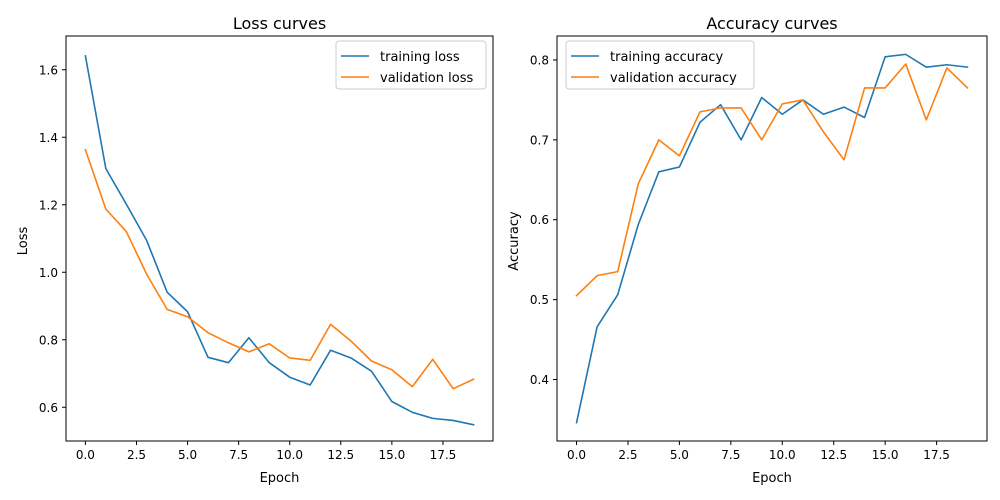 Image resolution: width=1000 pixels, height=500 pixels. Describe the element at coordinates (666, 57) in the screenshot. I see `legend-label-training-accuracy: training accuracy` at that location.